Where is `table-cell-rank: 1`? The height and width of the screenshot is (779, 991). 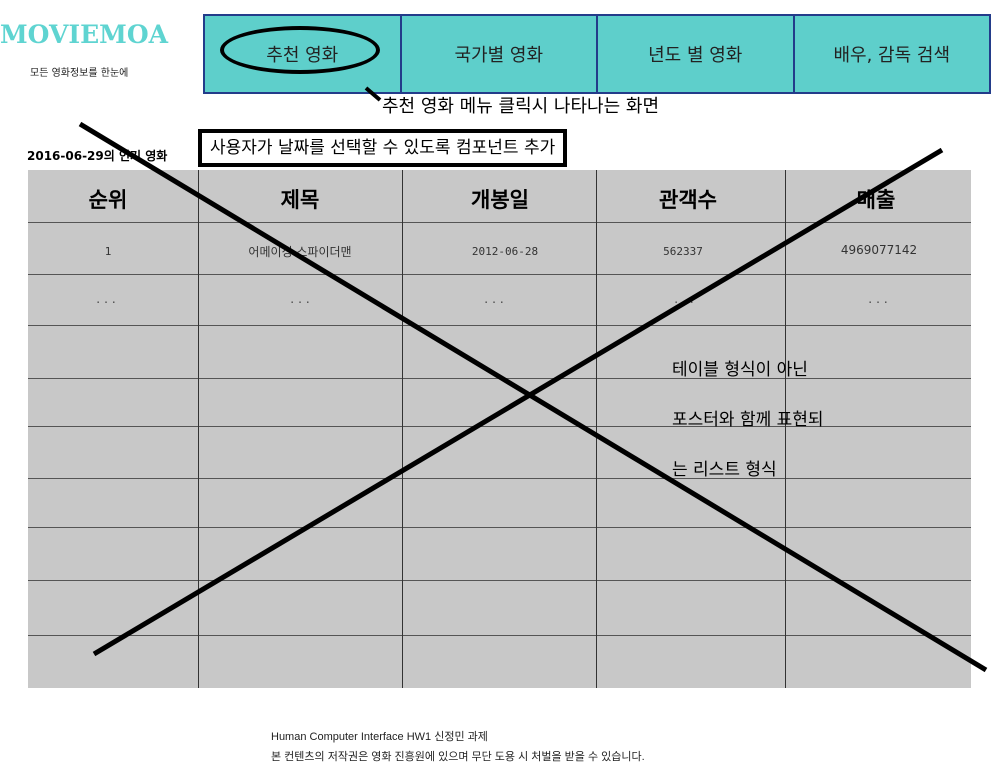
table-cell-rank: 1 is located at coordinates (108, 251).